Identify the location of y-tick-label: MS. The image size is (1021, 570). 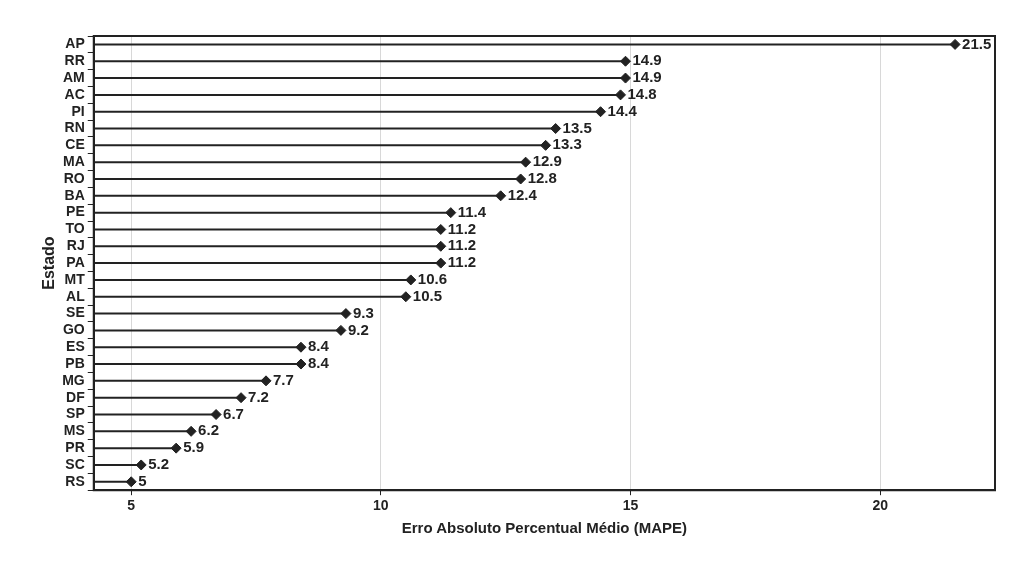
(74, 430).